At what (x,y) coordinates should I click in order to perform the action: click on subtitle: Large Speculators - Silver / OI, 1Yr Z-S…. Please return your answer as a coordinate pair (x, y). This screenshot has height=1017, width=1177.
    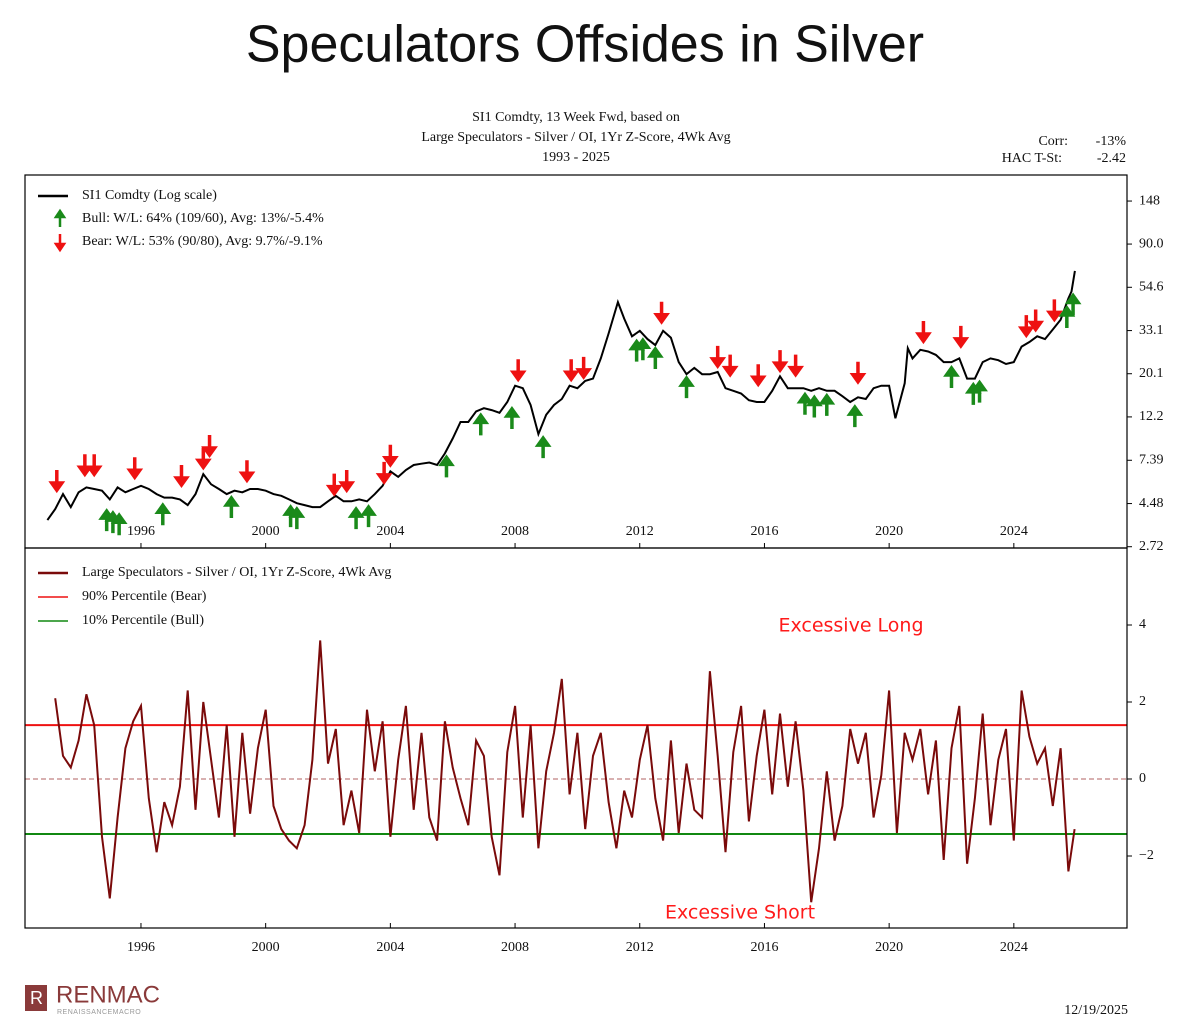
    Looking at the image, I should click on (575, 137).